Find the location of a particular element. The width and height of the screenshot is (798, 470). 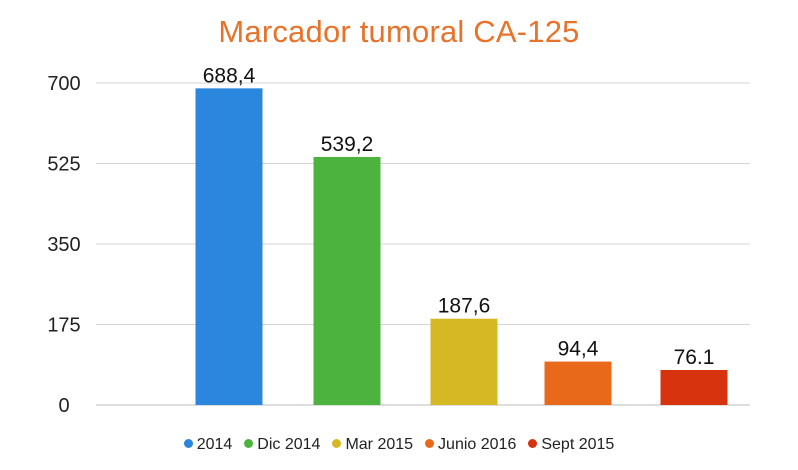

legend-item: Sept 2015 is located at coordinates (571, 445).